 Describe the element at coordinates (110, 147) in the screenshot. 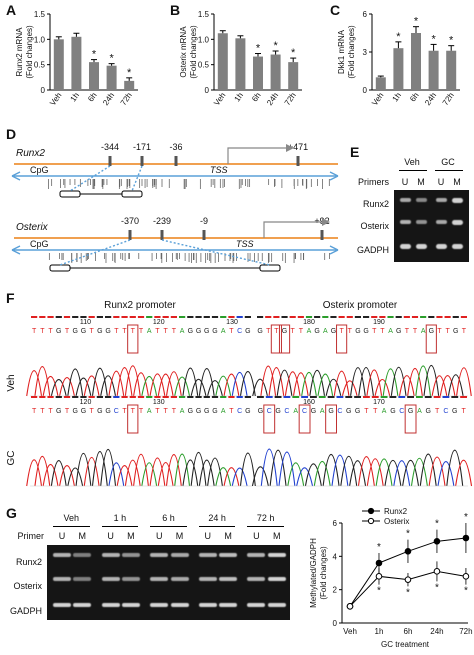

I see `position-label: -344` at that location.